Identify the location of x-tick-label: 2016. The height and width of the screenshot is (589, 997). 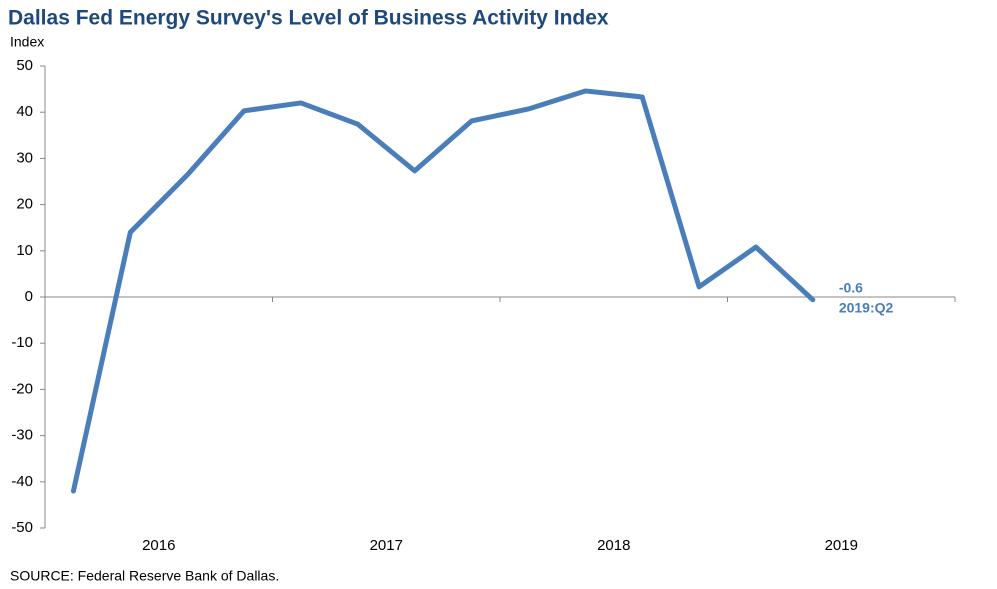
(158, 545).